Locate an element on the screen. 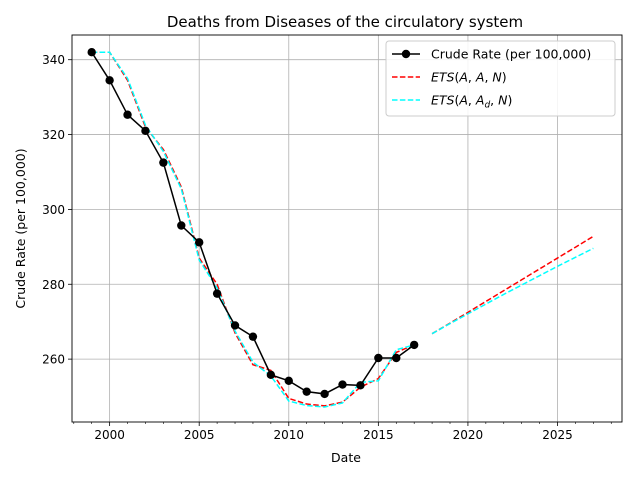 This screenshot has height=480, width=640. y-tick-label: 320 is located at coordinates (53, 135).